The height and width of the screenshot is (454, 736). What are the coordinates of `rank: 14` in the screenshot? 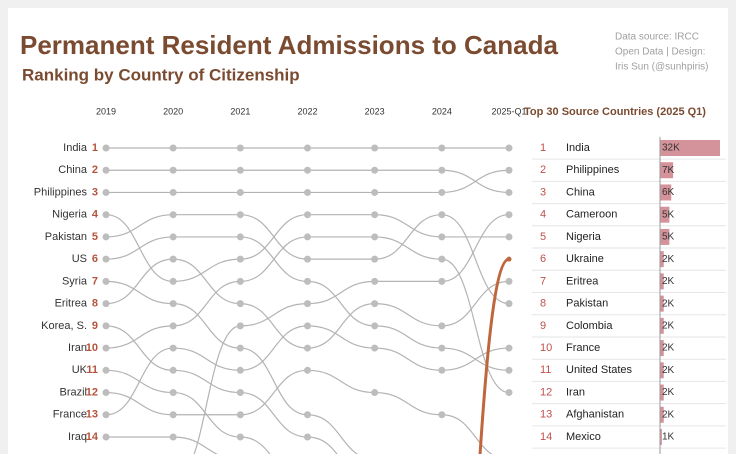 It's located at (546, 437).